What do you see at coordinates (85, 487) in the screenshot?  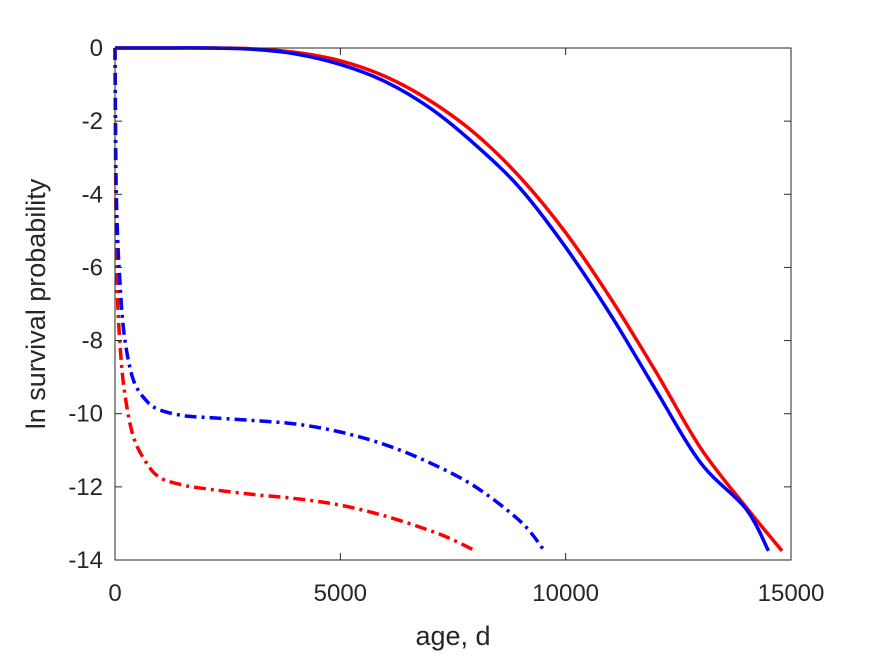 I see `y-tick-label: -12` at bounding box center [85, 487].